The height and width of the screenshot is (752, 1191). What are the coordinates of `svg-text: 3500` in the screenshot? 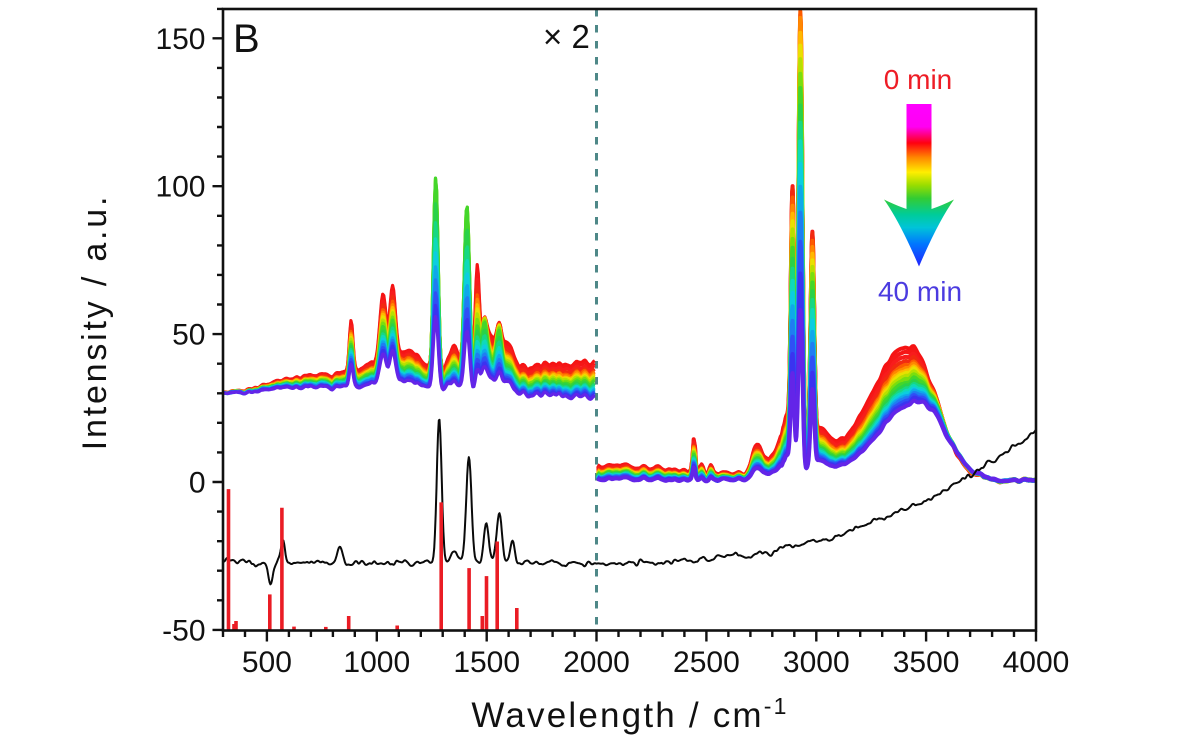 It's located at (926, 662).